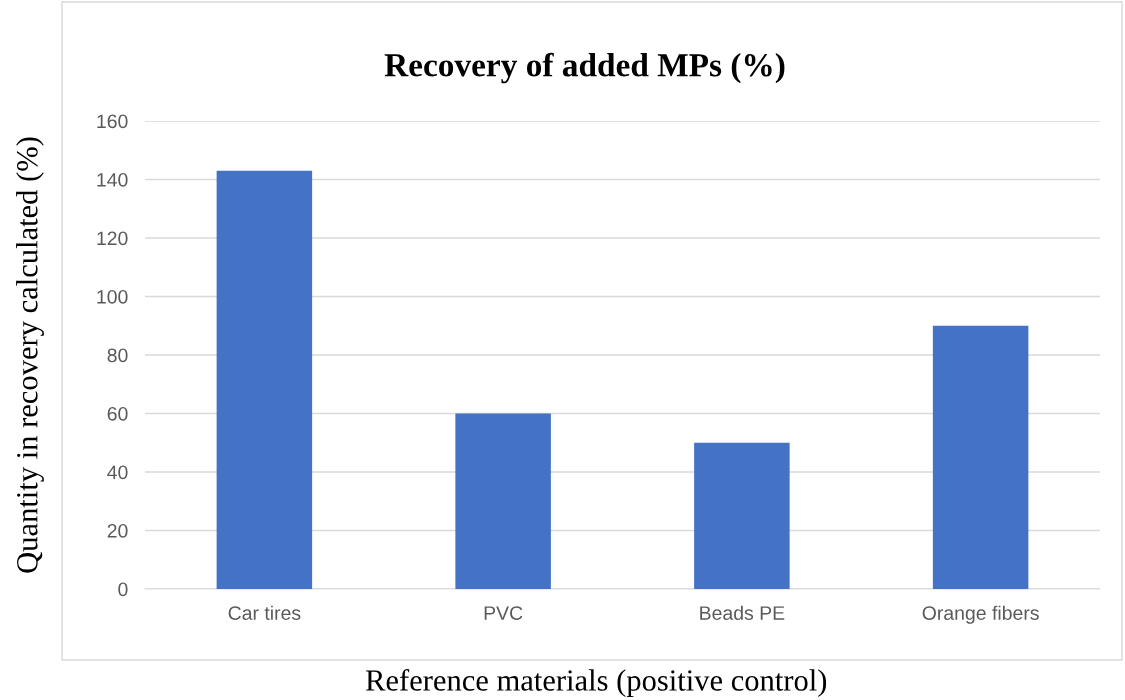 The image size is (1125, 700). I want to click on y-tick-label: 80, so click(117, 355).